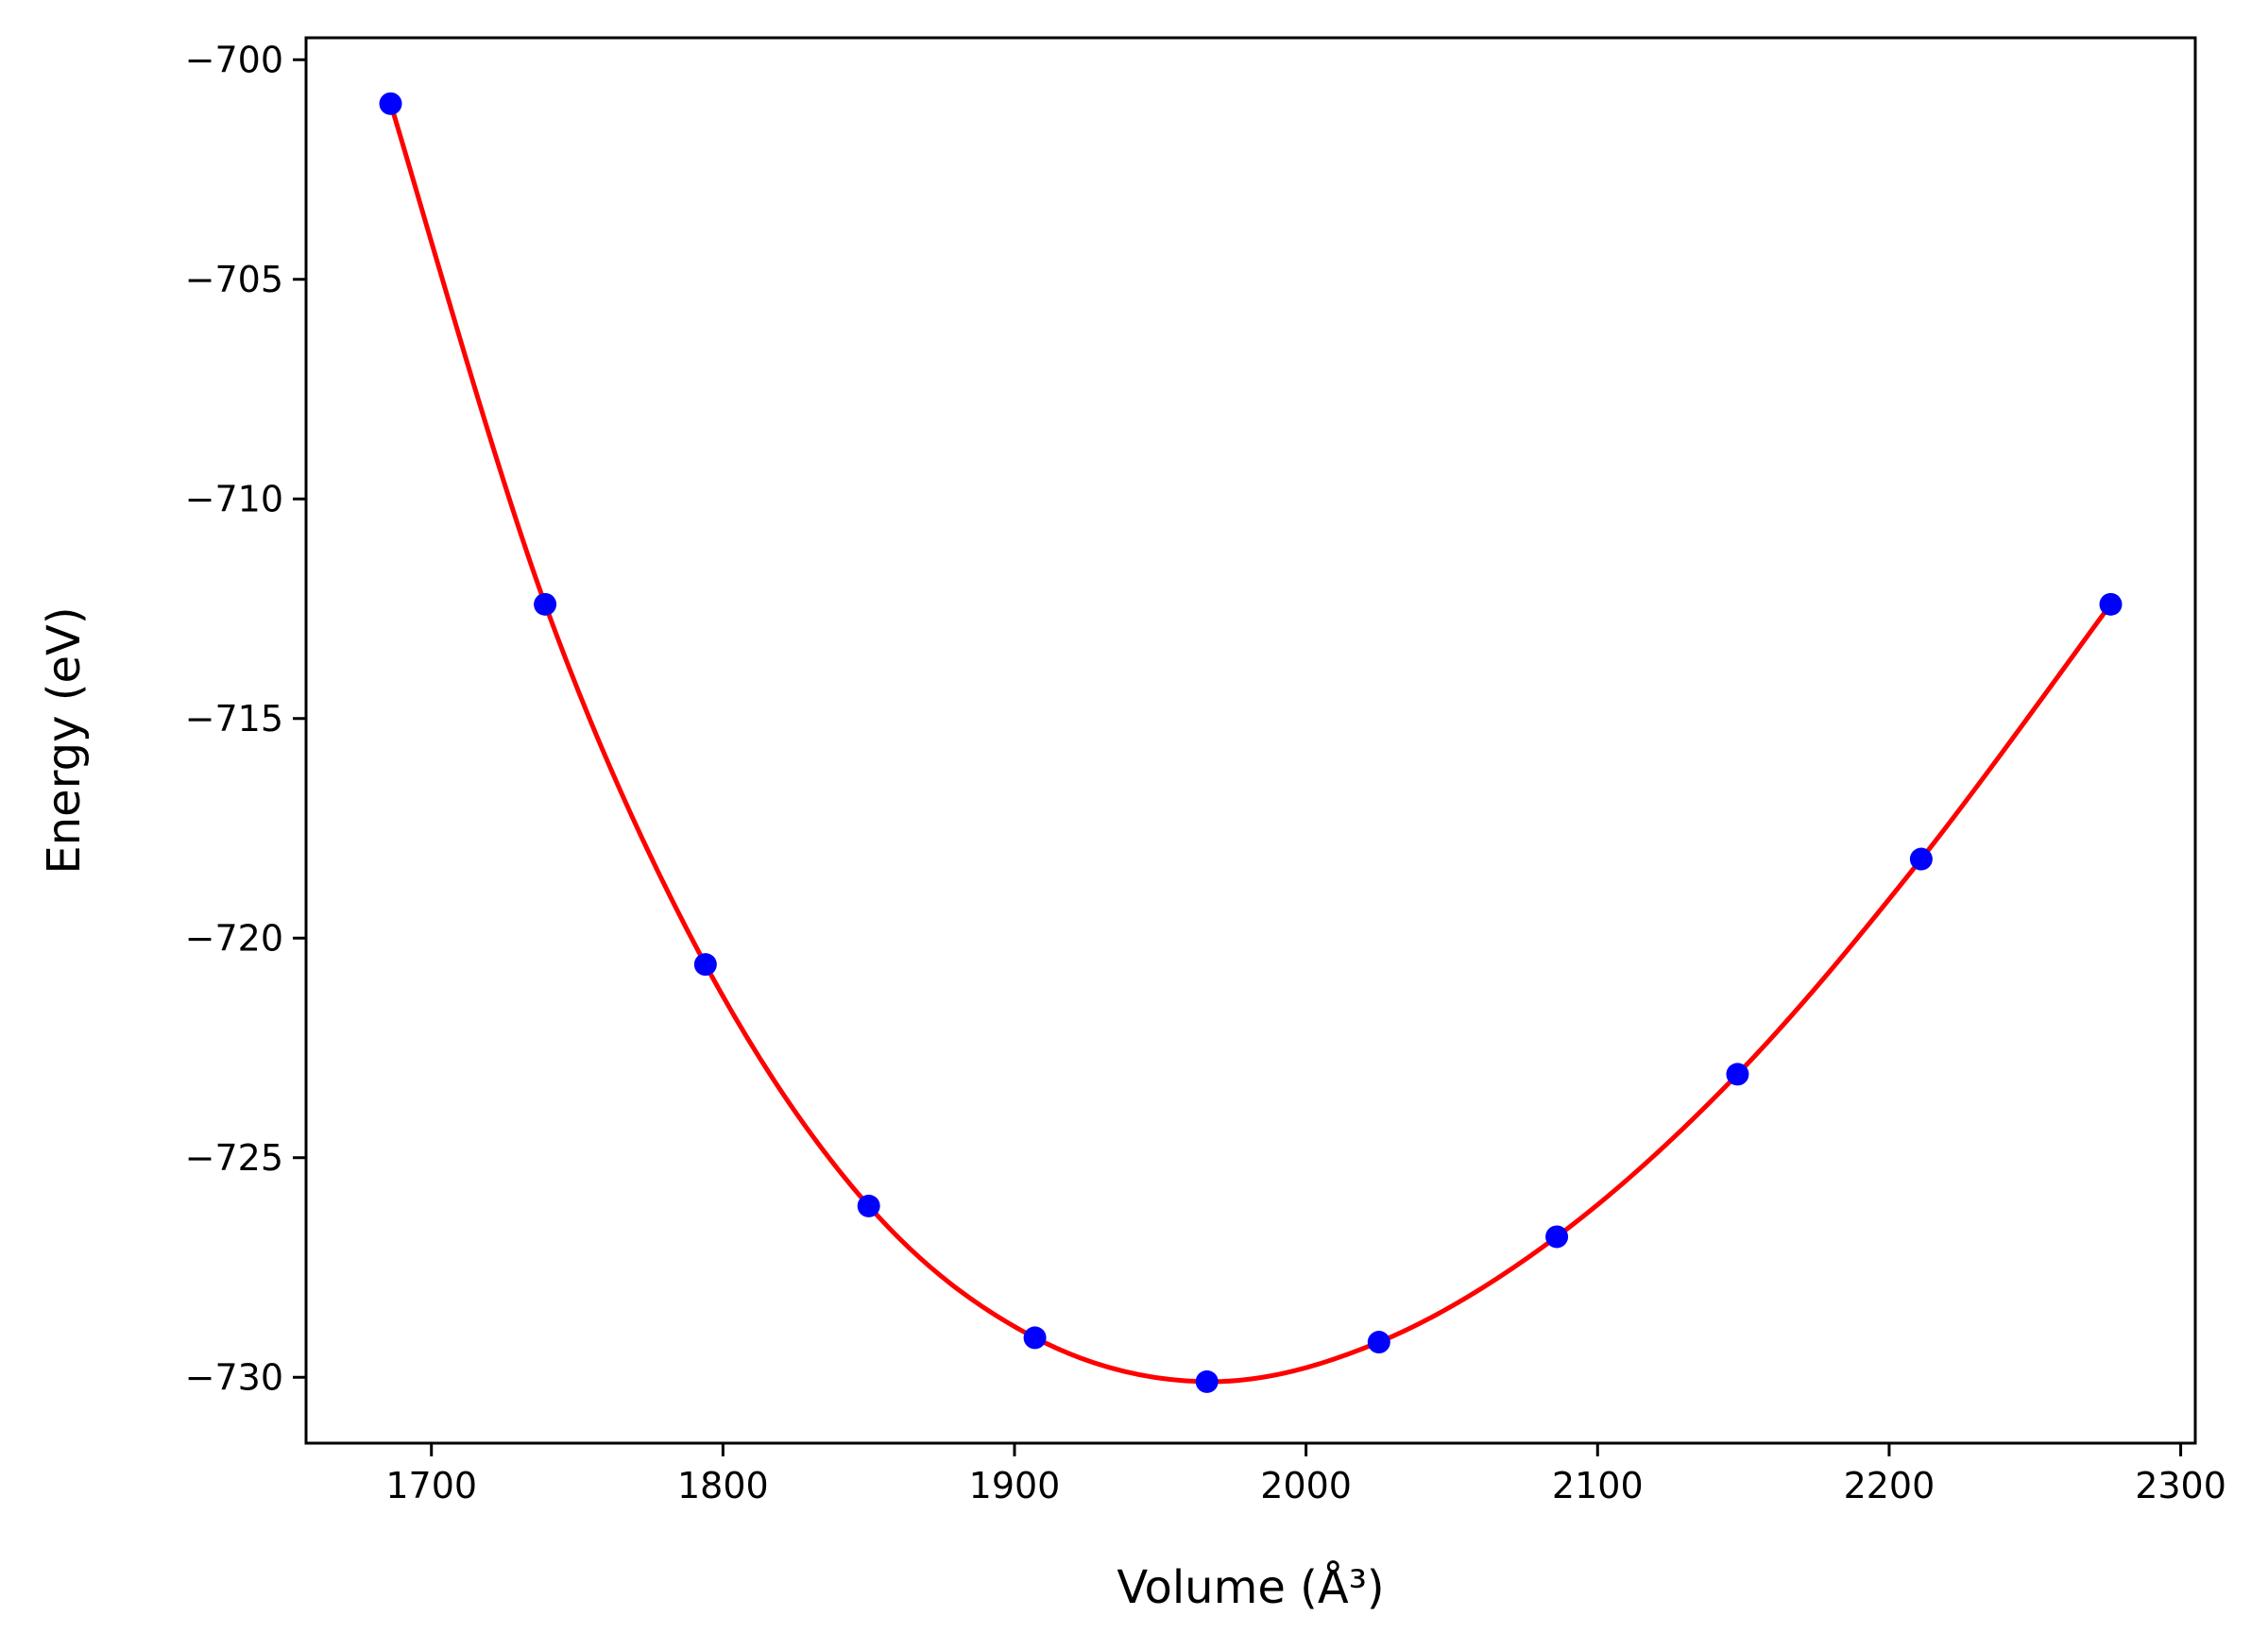 The width and height of the screenshot is (2268, 1650). Describe the element at coordinates (1250, 1587) in the screenshot. I see `x-axis-label: Volume (Å³)` at that location.